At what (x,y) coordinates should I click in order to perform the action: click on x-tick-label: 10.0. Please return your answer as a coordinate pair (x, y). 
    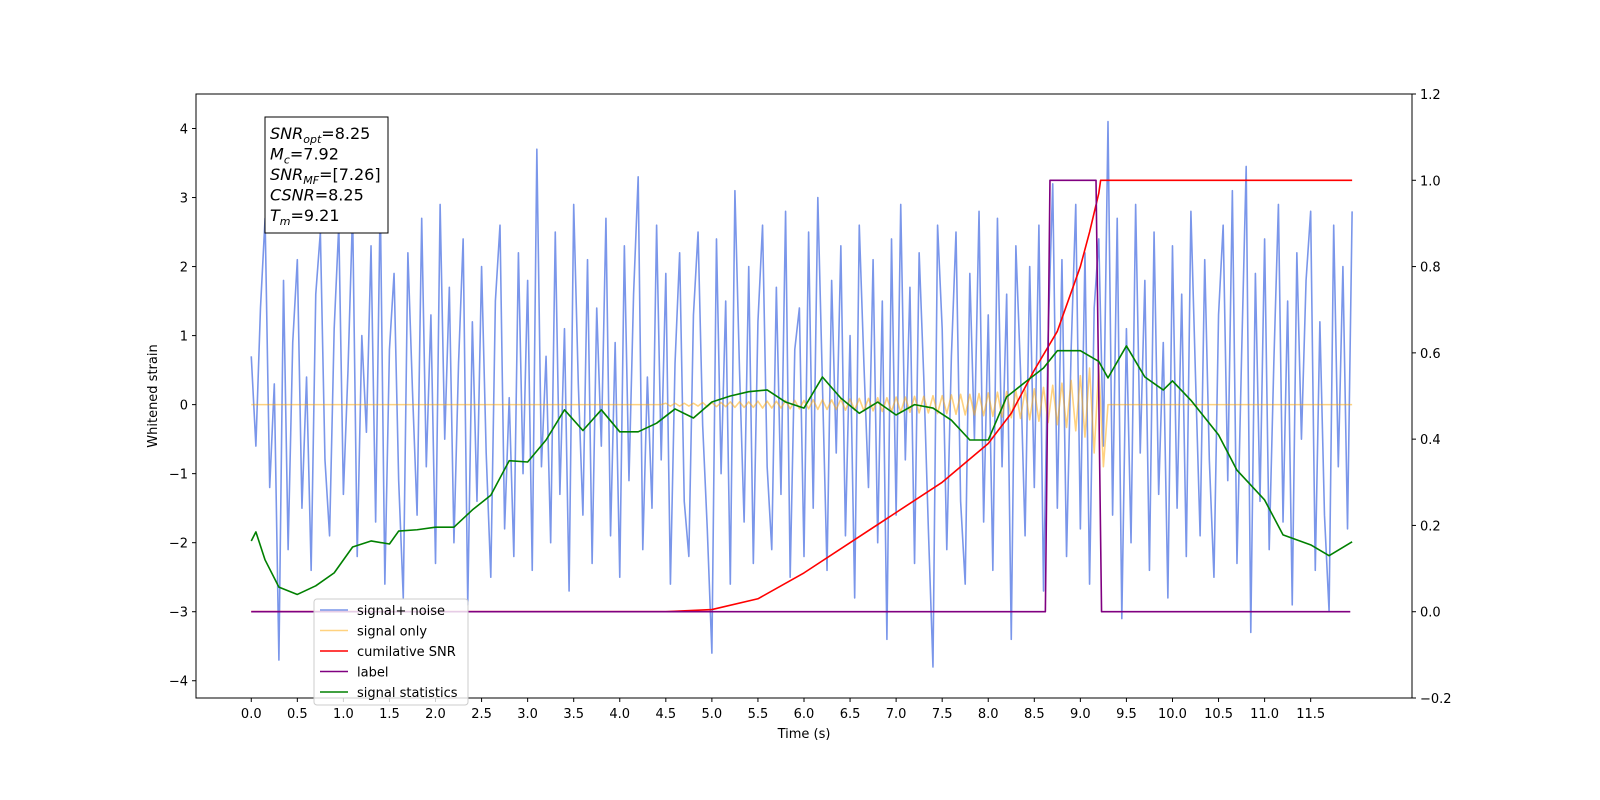
    Looking at the image, I should click on (1172, 714).